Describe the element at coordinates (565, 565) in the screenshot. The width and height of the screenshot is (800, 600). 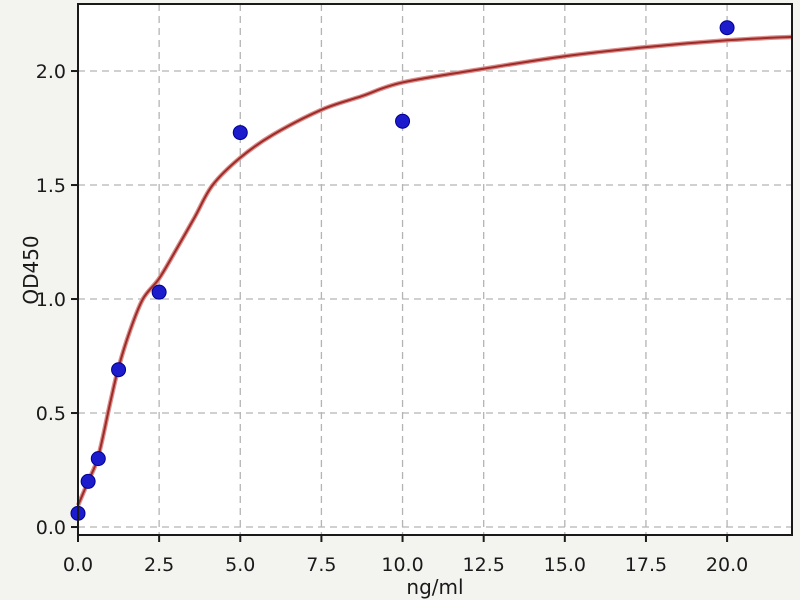
I see `x-tick-label: 15.0` at that location.